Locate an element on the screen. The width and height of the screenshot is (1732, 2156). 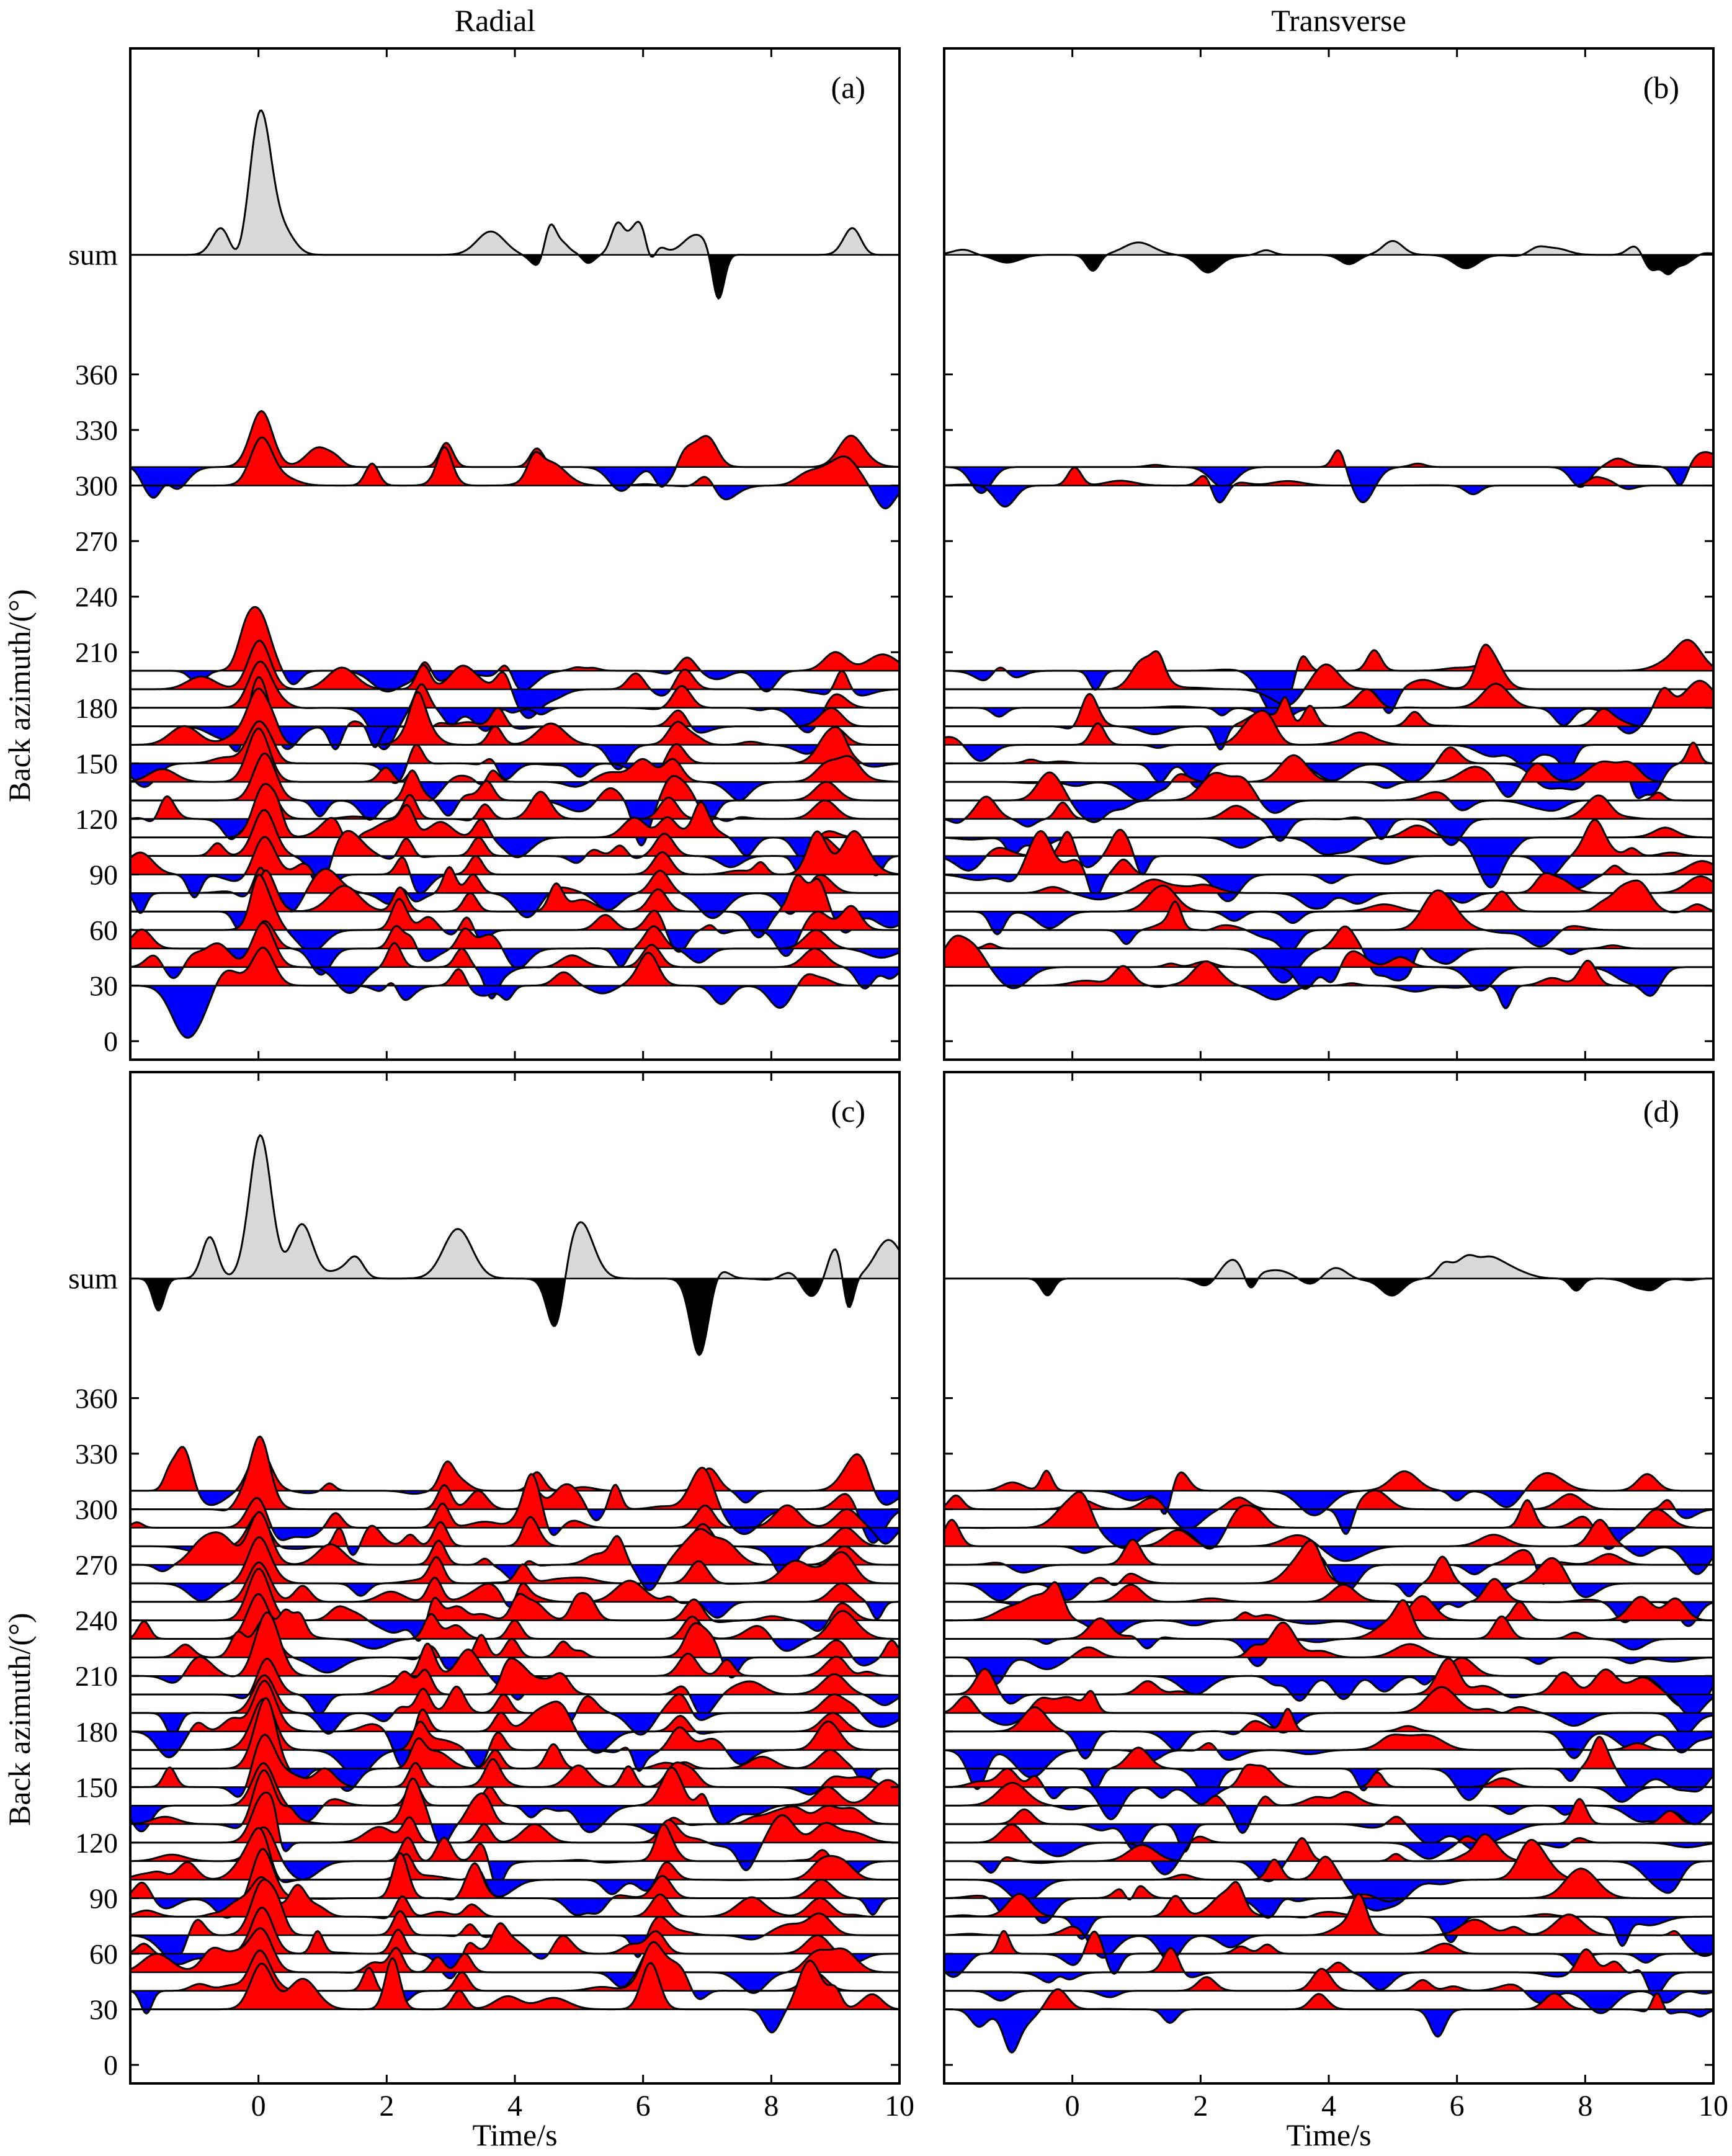
y-tick-label: 360 is located at coordinates (96, 1398).